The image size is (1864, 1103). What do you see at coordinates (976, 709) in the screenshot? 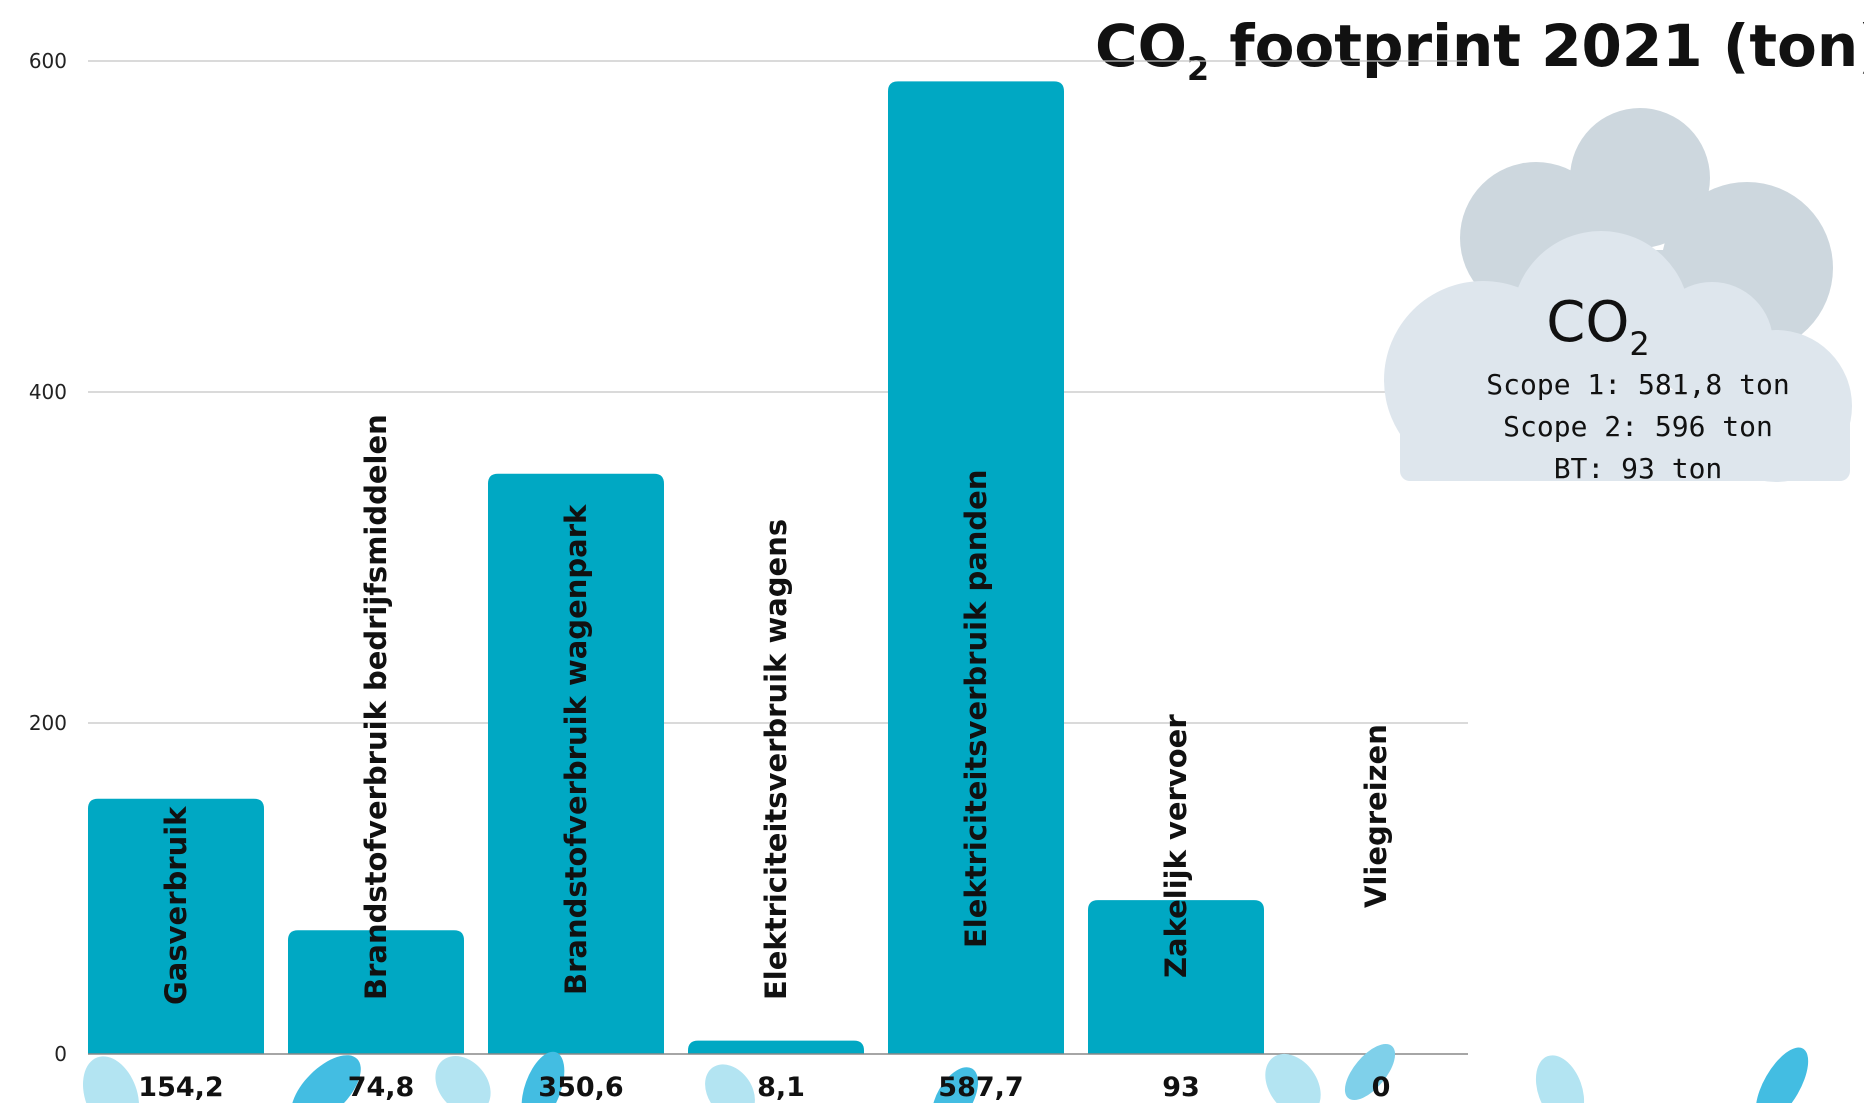
I see `bar-category-label: Elektriciteitsverbruik panden` at bounding box center [976, 709].